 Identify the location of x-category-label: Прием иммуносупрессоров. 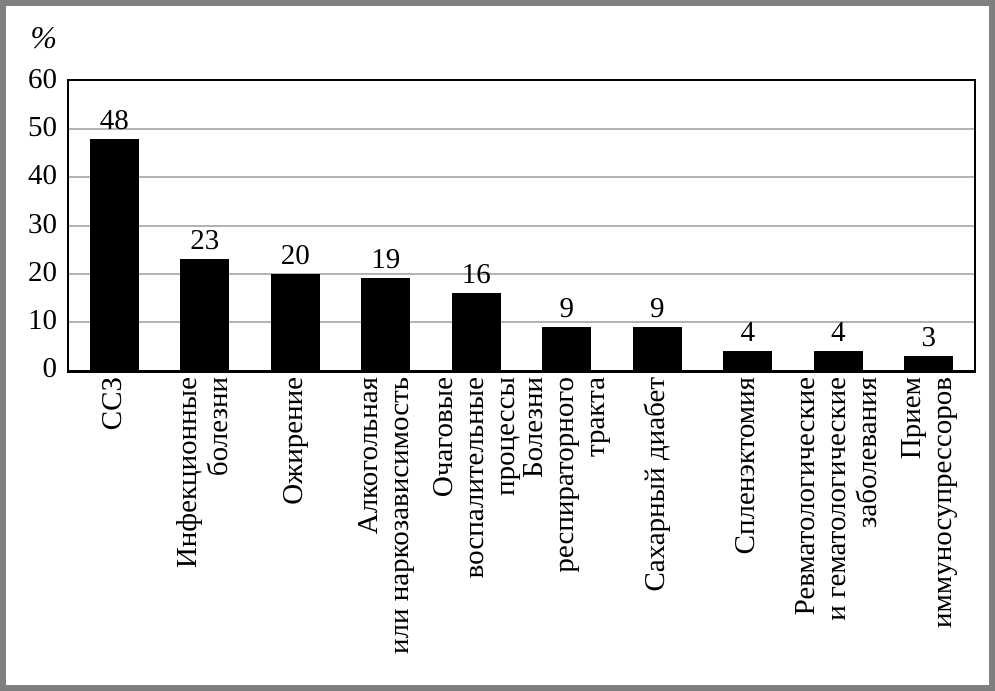
(926, 527).